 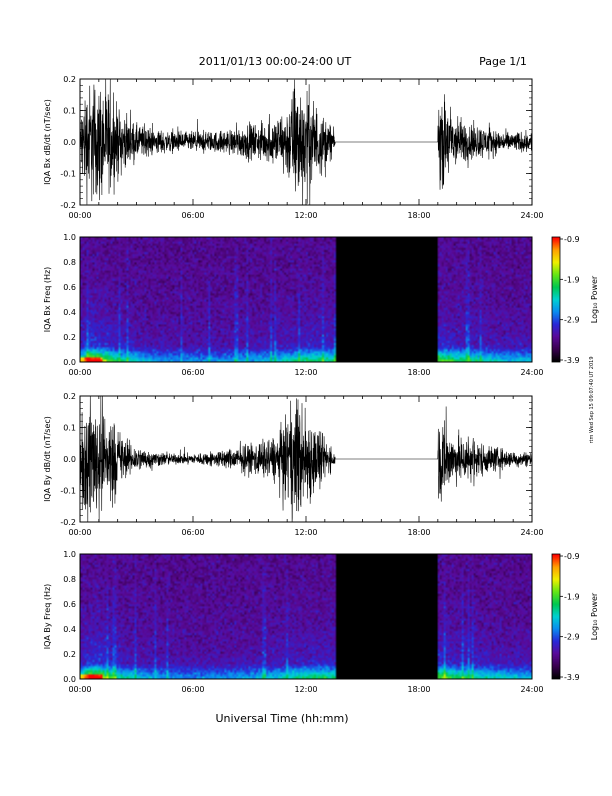 I want to click on bx-spectrogram-frame-top, so click(x=306, y=299).